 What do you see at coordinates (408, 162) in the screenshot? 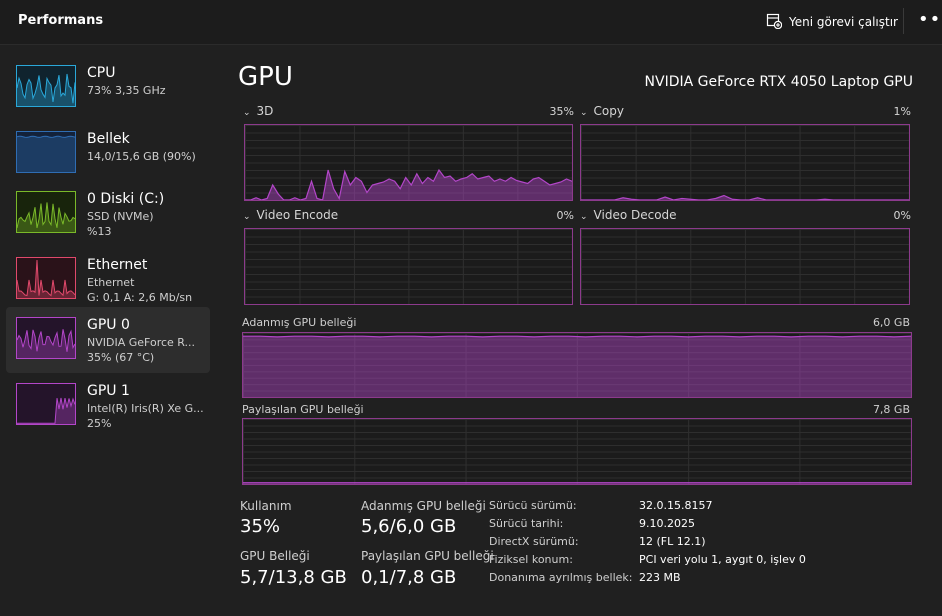
I see `engine-graph-3d` at bounding box center [408, 162].